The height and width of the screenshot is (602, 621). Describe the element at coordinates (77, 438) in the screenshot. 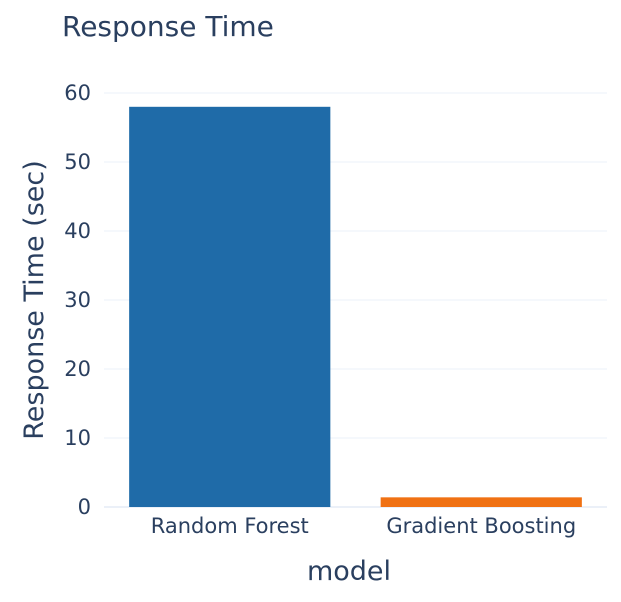

I see `y-tick-label: 10` at that location.